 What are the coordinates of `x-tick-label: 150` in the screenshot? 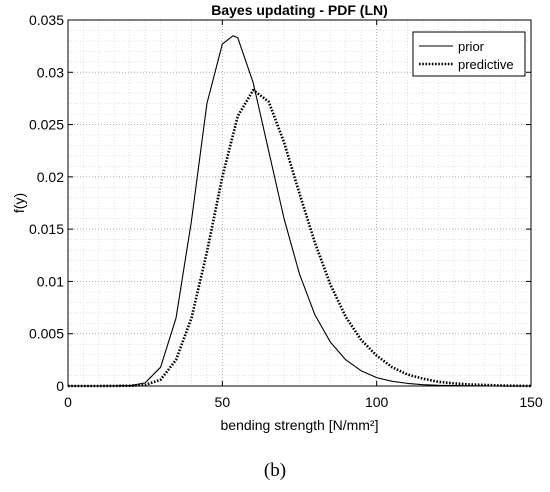 It's located at (531, 402).